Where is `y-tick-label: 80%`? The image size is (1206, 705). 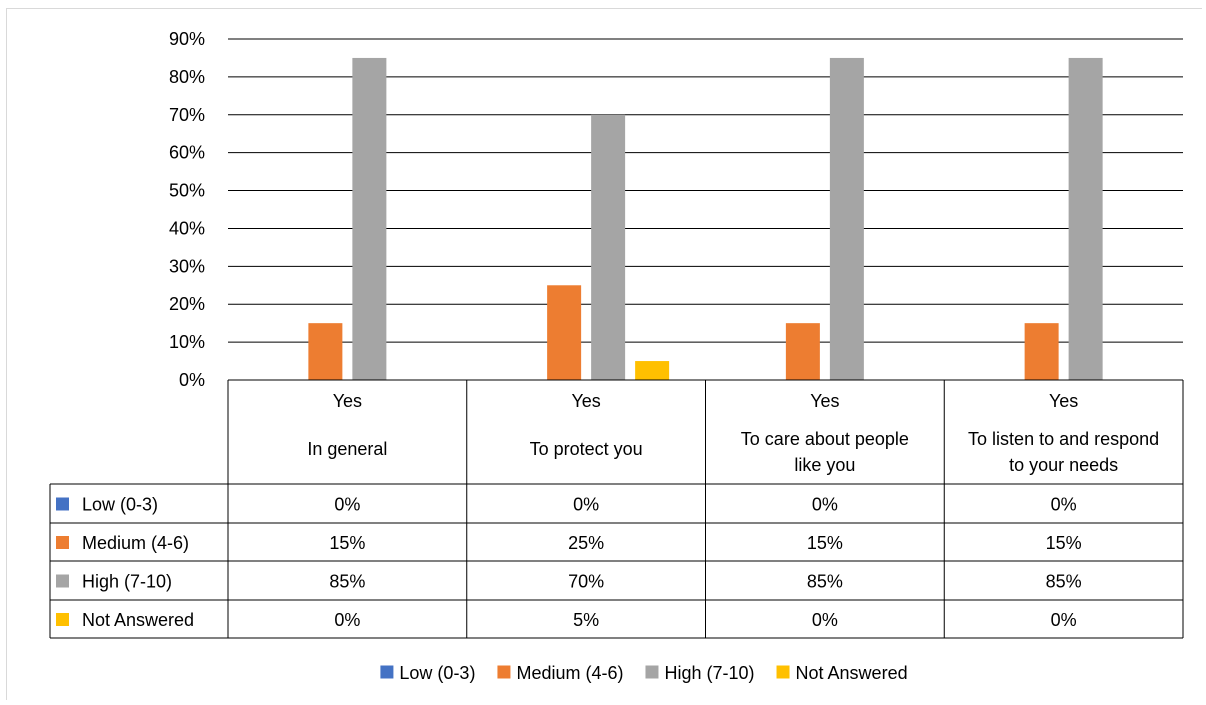
y-tick-label: 80% is located at coordinates (187, 77).